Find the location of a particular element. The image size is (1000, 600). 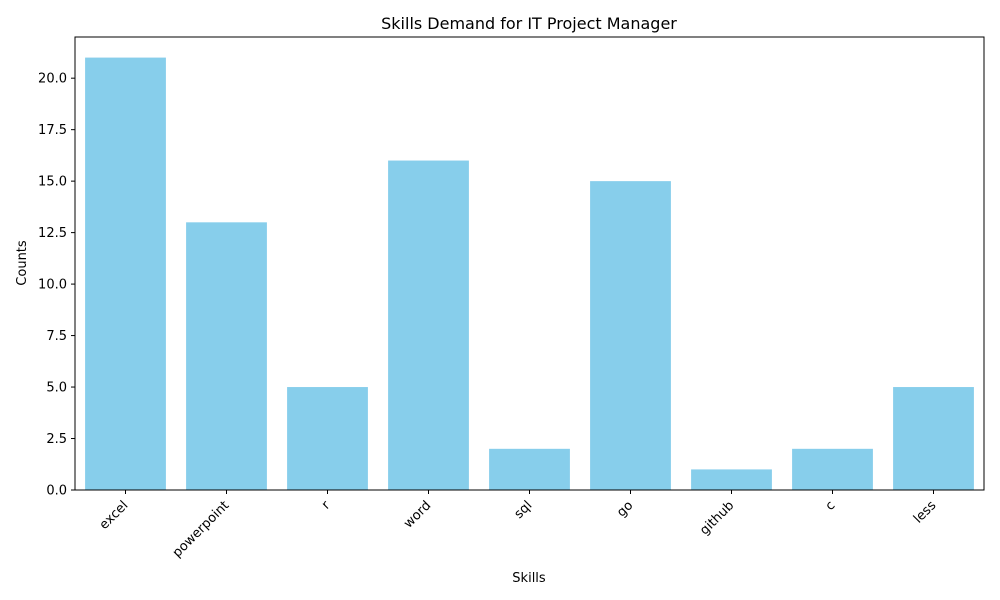

y-tick-label-2: 5.0 is located at coordinates (56, 388).